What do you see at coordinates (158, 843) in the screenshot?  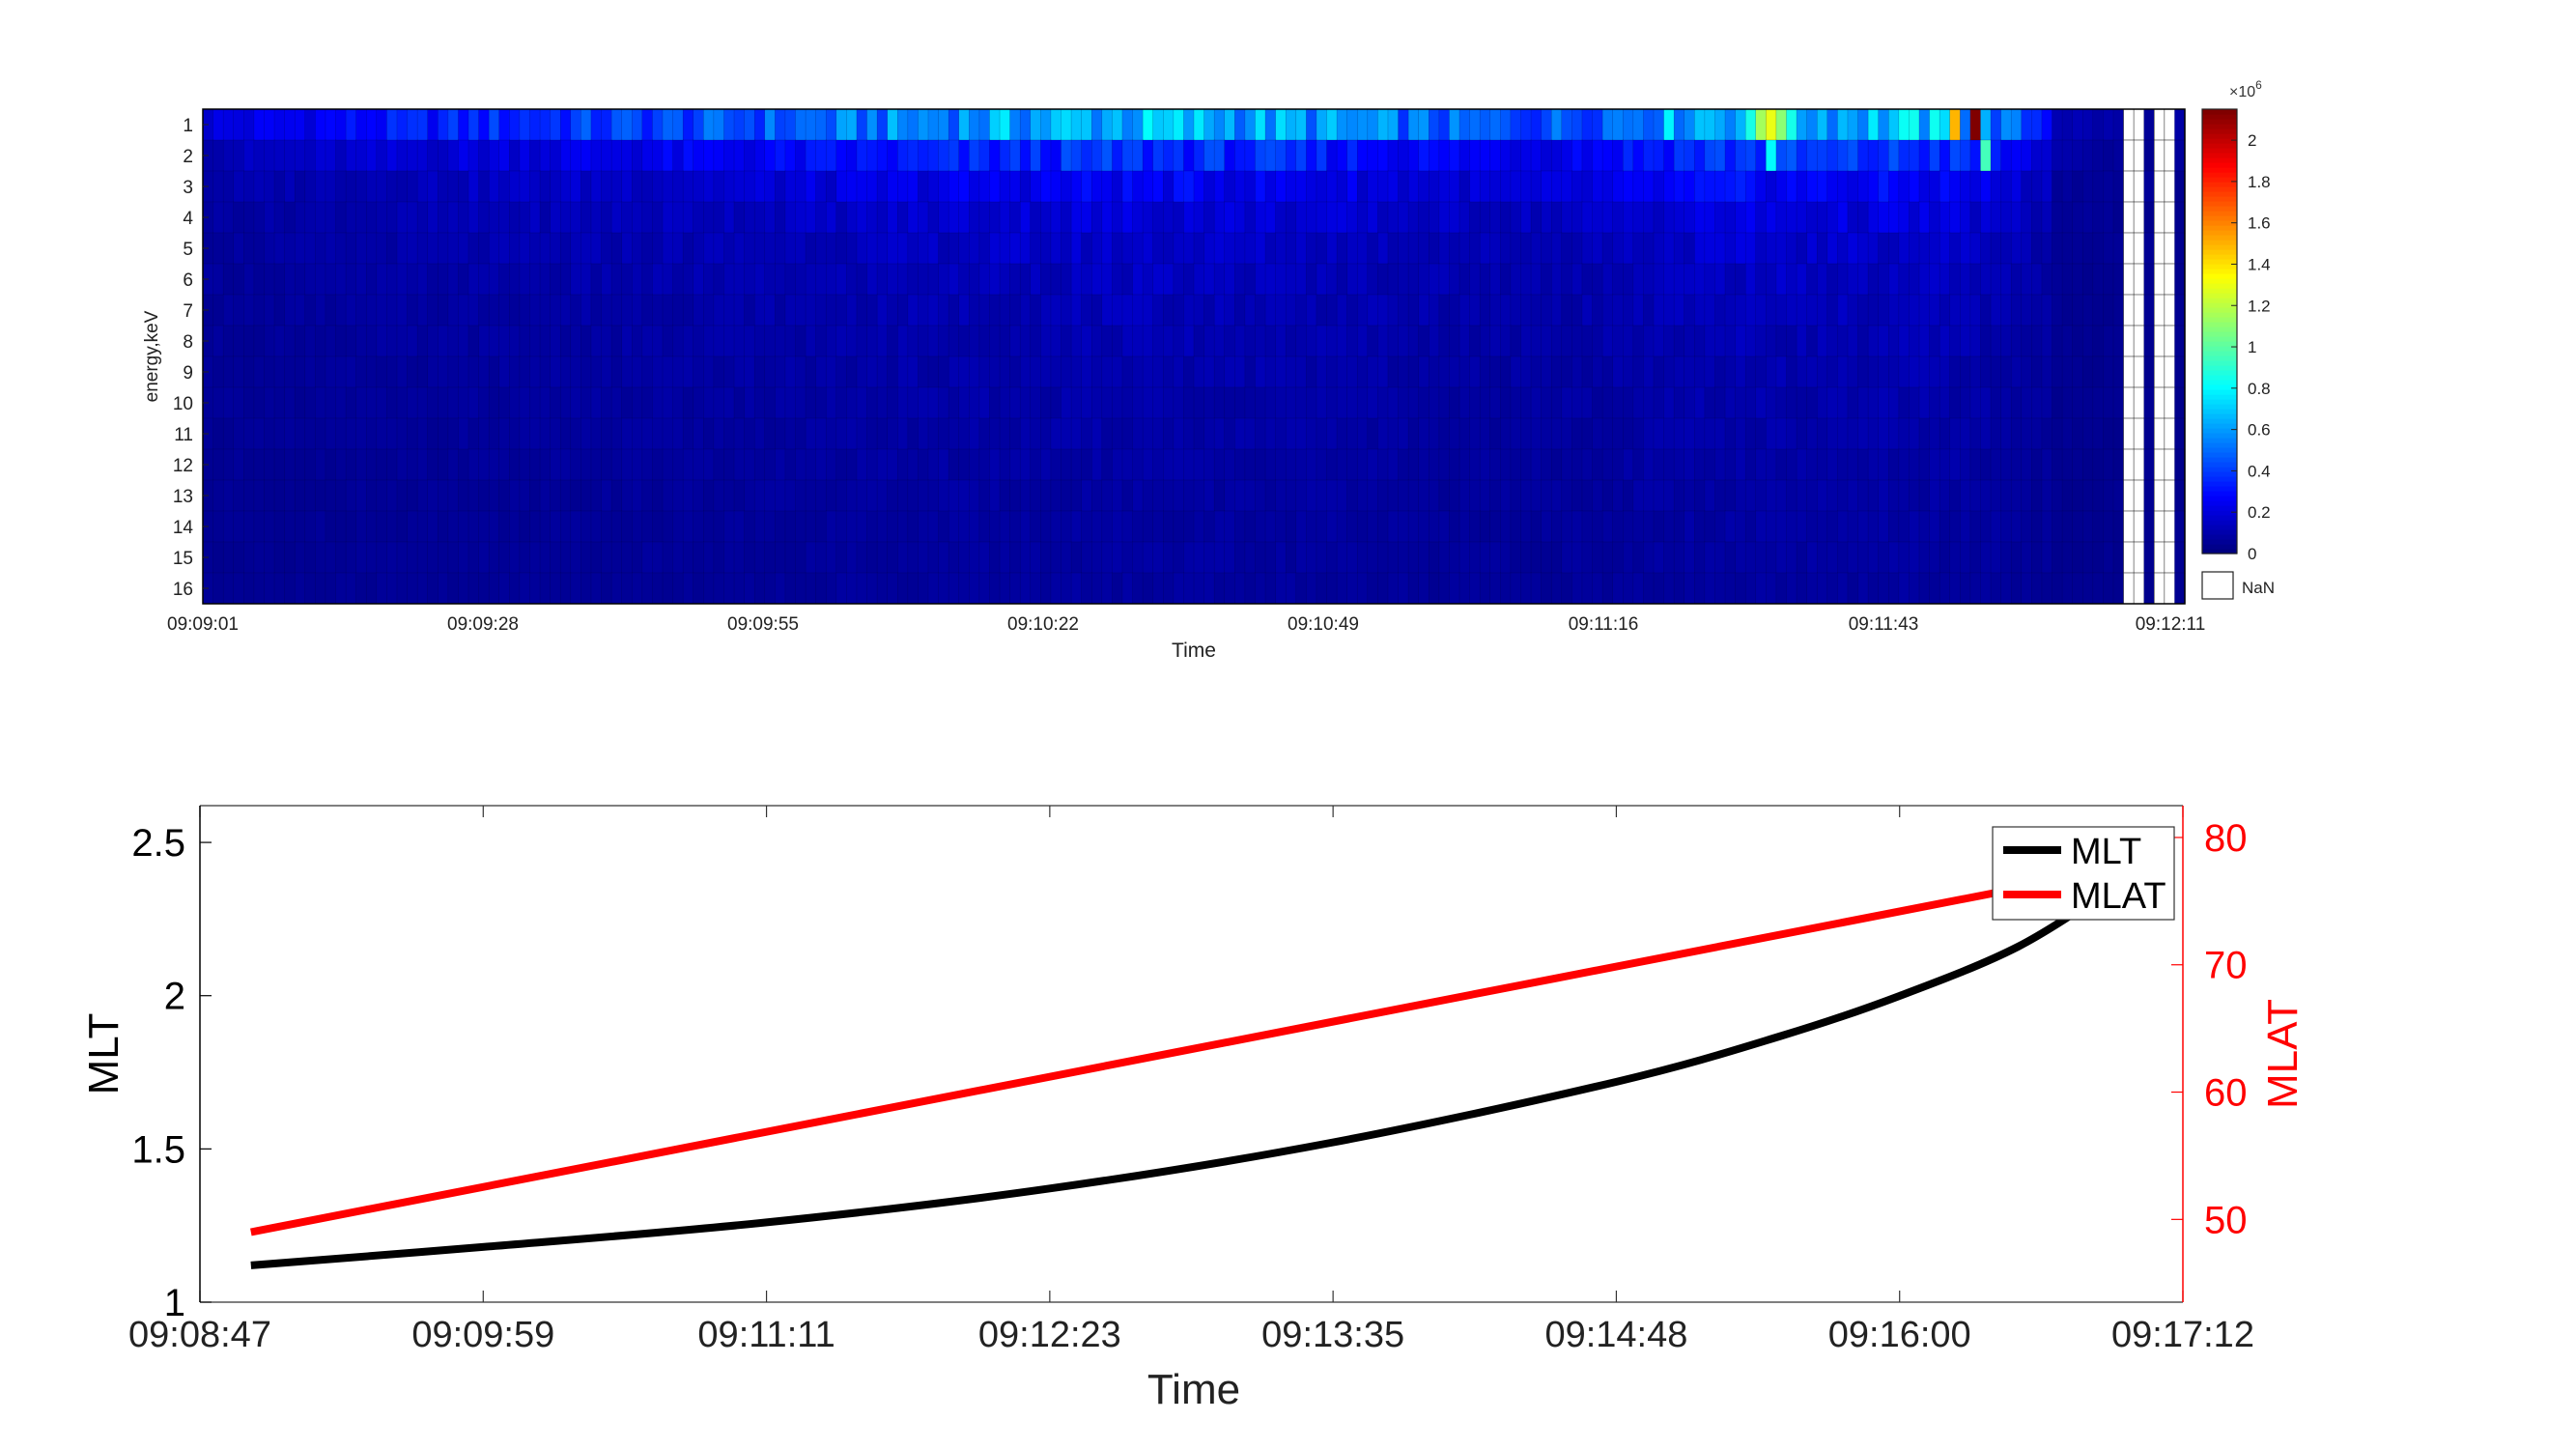 I see `mlt-tick-label: 2.5` at bounding box center [158, 843].